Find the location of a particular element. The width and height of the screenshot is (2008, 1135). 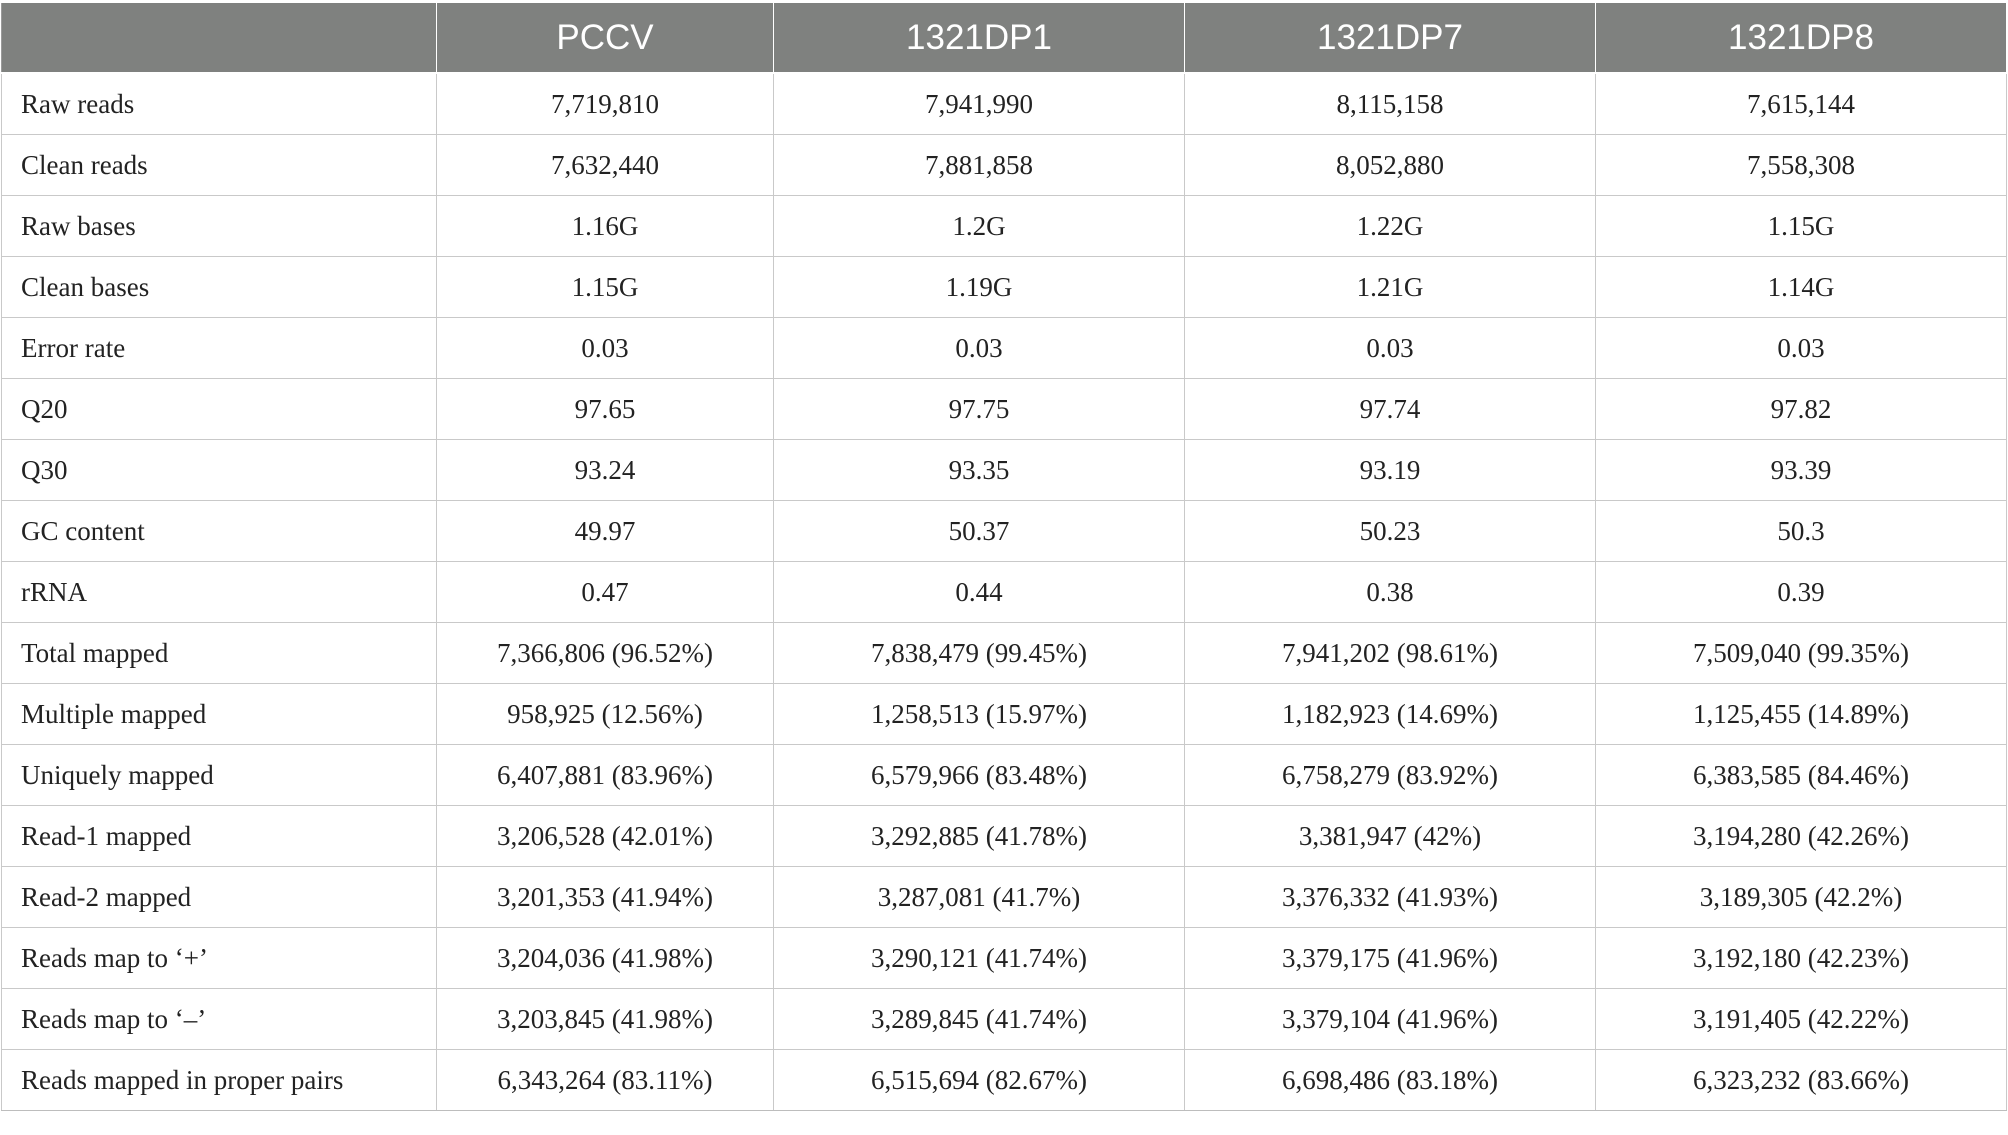

table-cell: 50.37 is located at coordinates (979, 531).